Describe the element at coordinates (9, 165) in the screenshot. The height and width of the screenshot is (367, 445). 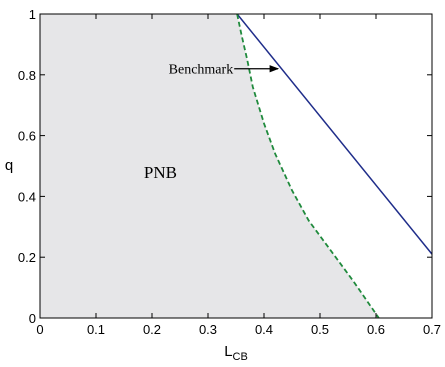
I see `y-axis-label: q` at that location.